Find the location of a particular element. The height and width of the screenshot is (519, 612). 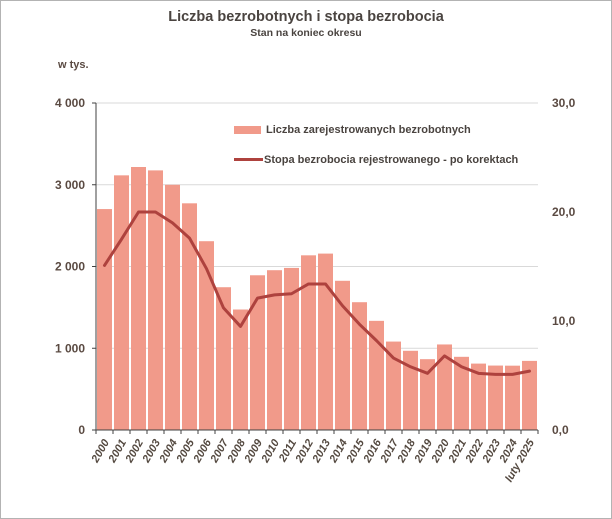

x-axis-label-2014: 2014 is located at coordinates (338, 452).